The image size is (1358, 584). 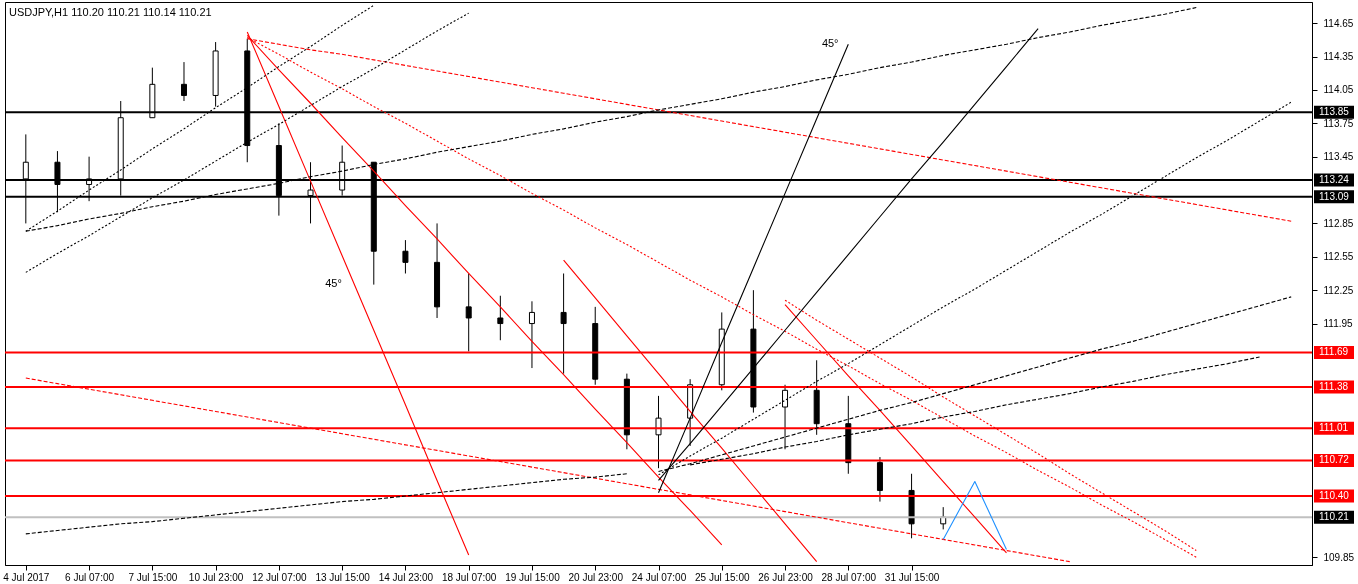 What do you see at coordinates (26, 577) in the screenshot?
I see `x-tick-label: 4 Jul 2017` at bounding box center [26, 577].